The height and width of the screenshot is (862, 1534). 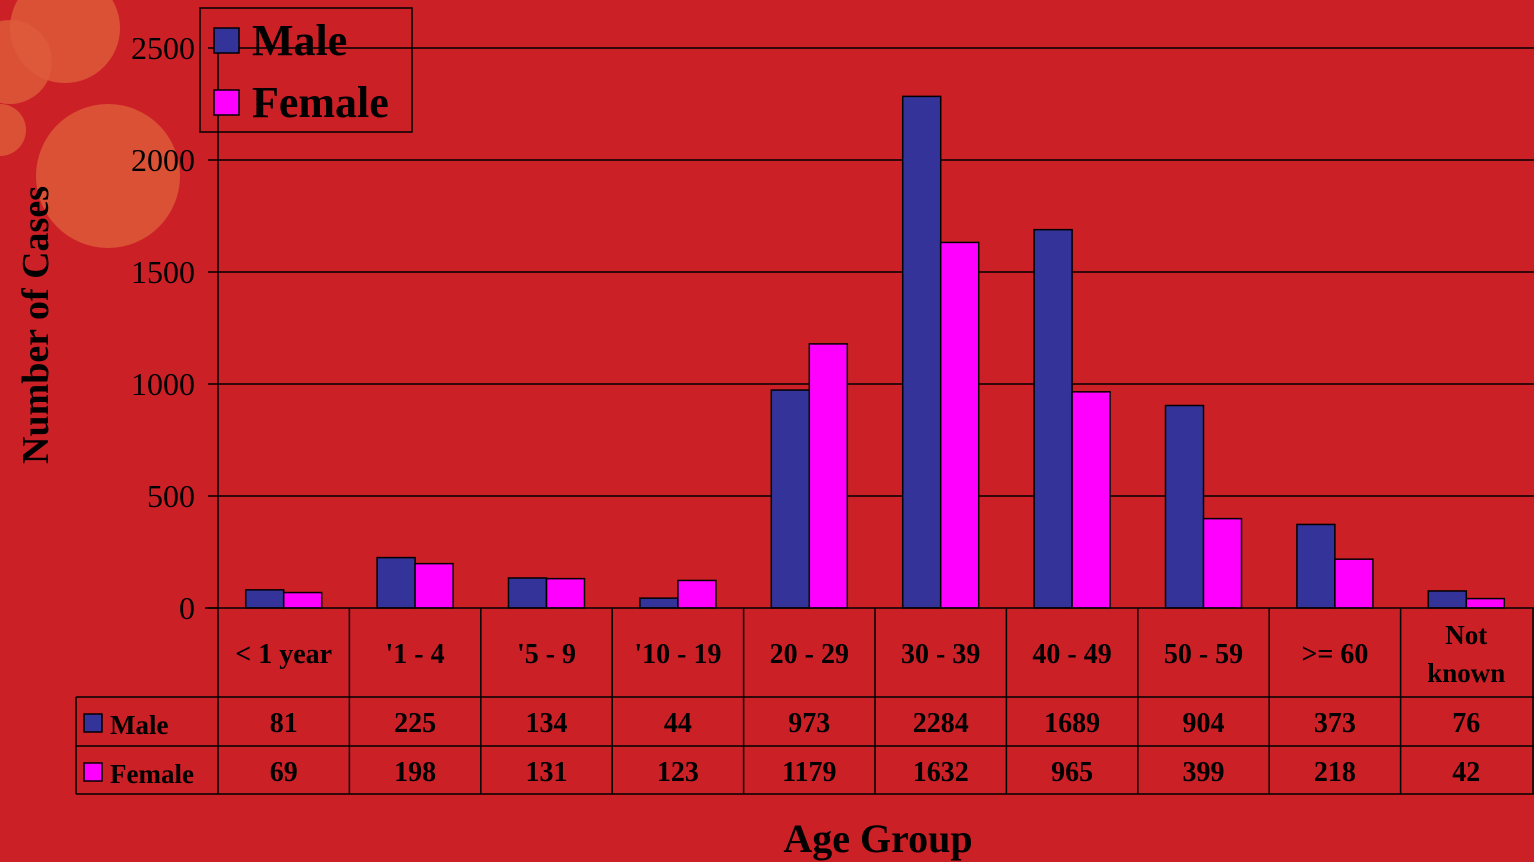 I want to click on y-tick-label: 0, so click(x=187, y=608).